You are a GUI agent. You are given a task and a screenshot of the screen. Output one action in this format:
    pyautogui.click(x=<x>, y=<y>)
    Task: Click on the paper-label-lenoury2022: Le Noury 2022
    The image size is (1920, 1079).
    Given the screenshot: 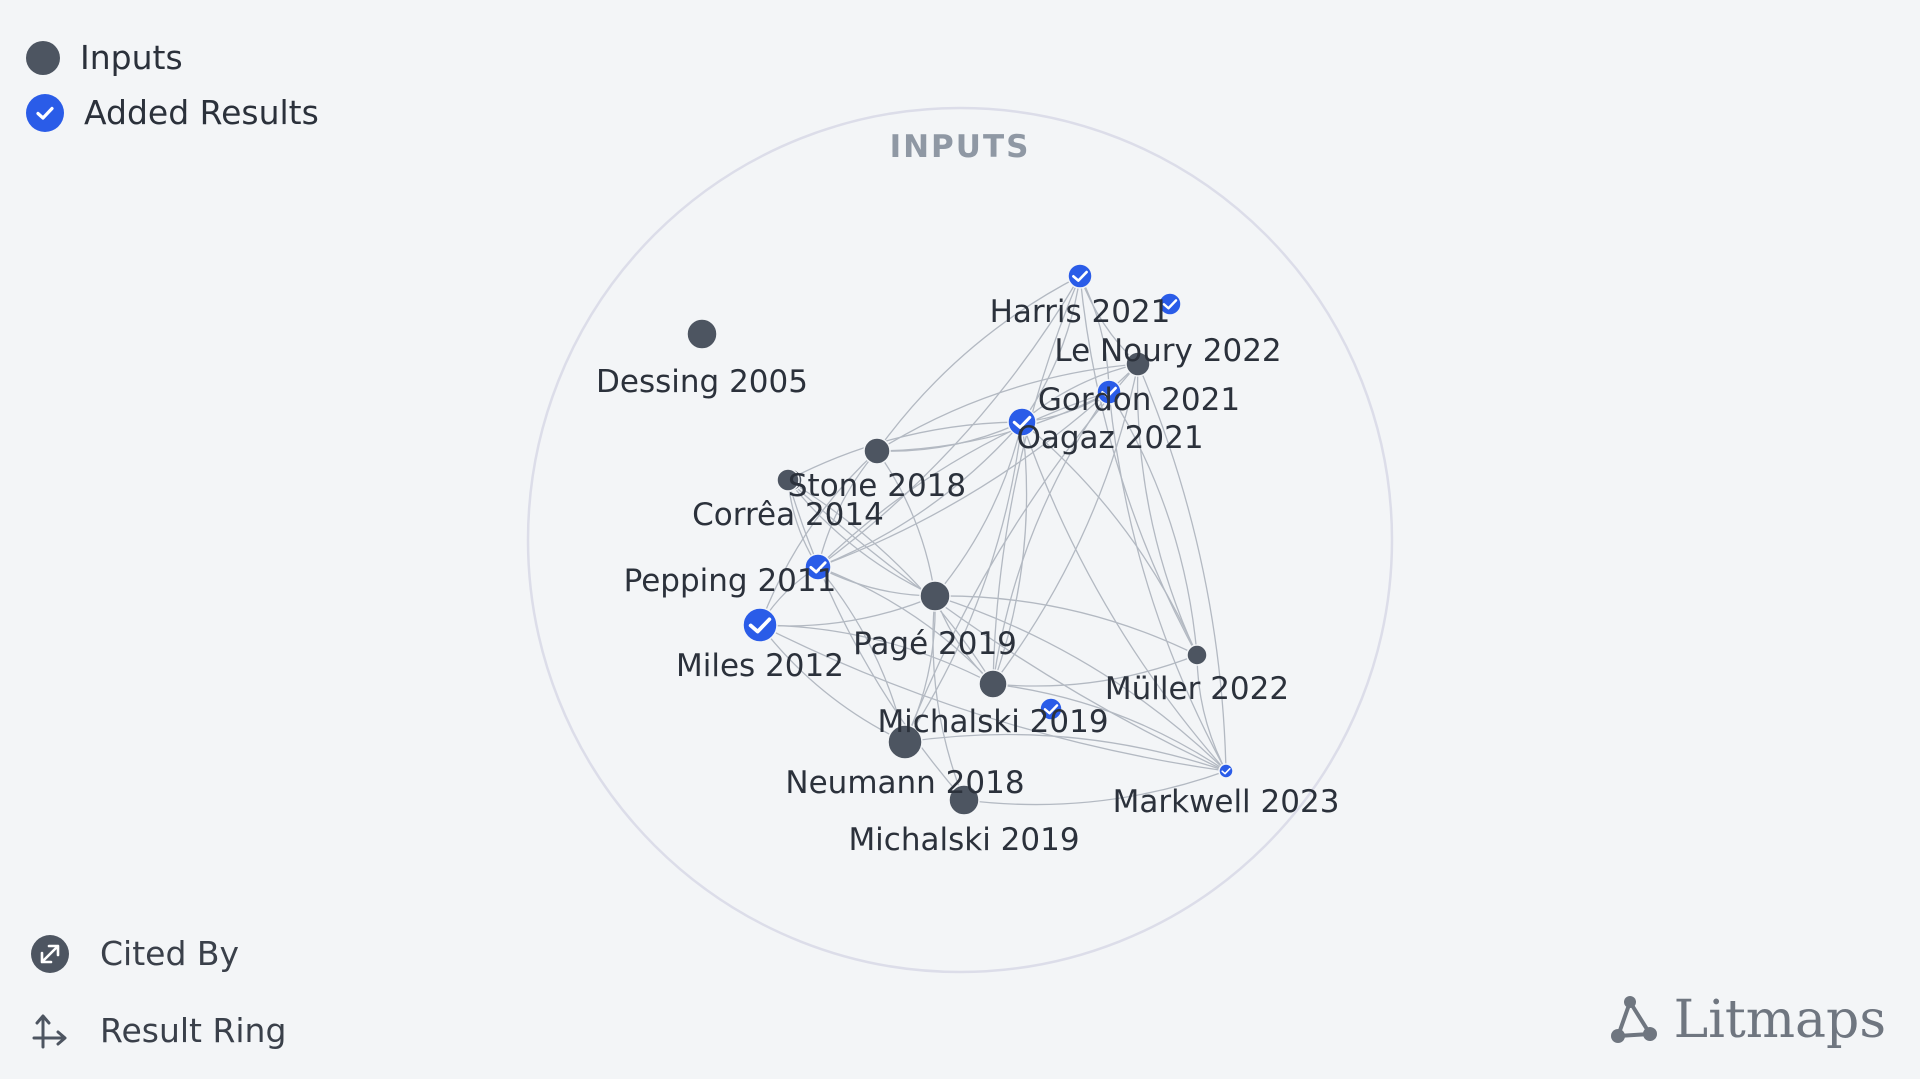 What is the action you would take?
    pyautogui.click(x=1167, y=351)
    